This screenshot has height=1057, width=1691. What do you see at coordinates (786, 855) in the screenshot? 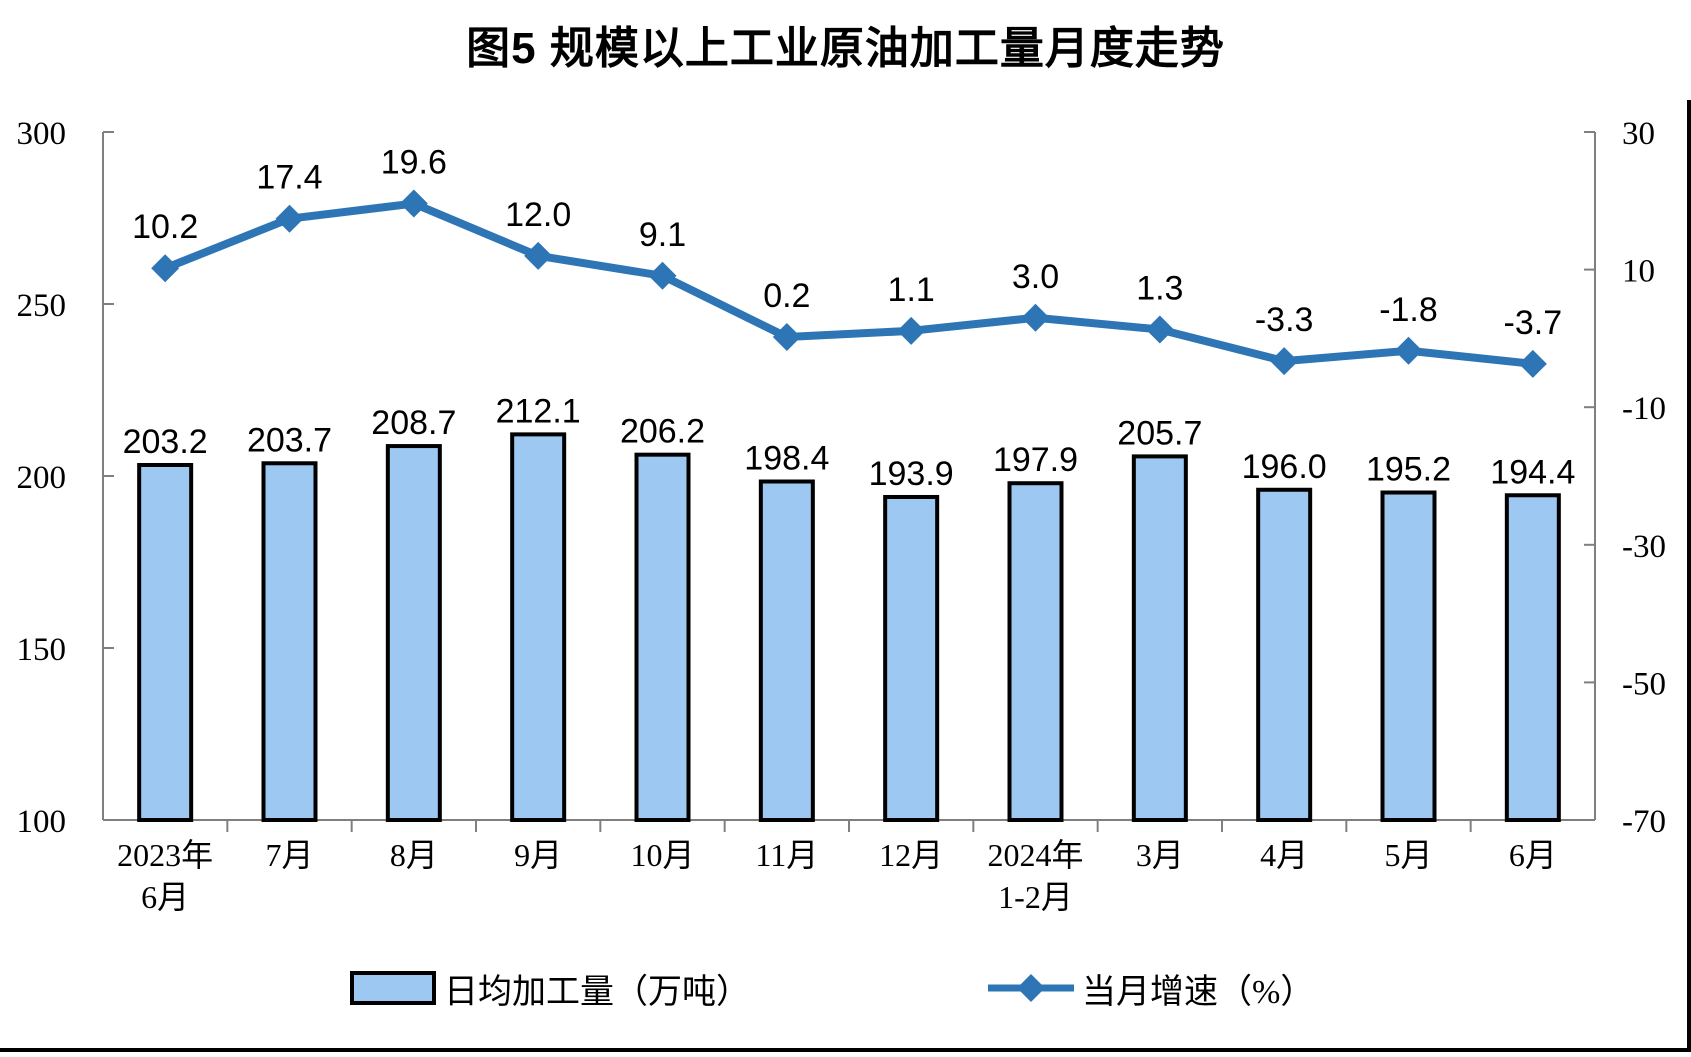
I see `x-axis-label: 11月` at bounding box center [786, 855].